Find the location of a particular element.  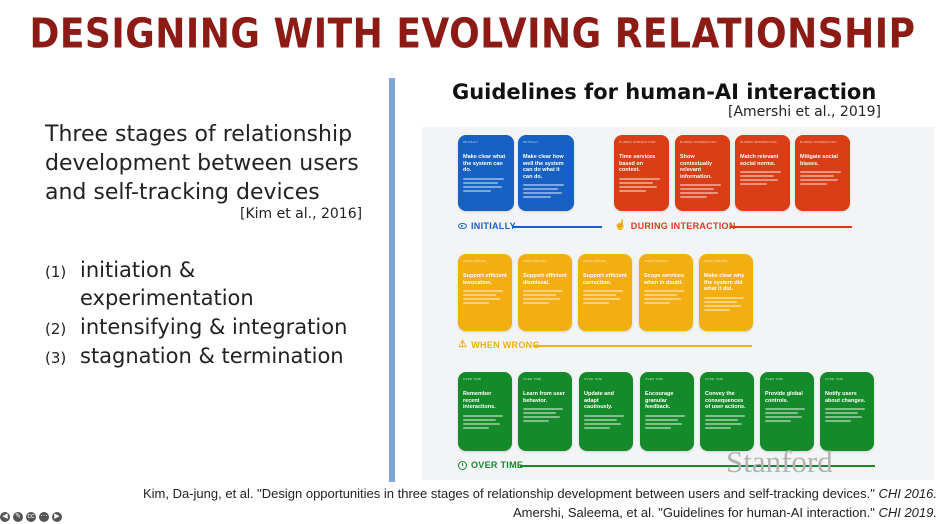

guideline-card: Over time Learn from user behavior. is located at coordinates (545, 411).